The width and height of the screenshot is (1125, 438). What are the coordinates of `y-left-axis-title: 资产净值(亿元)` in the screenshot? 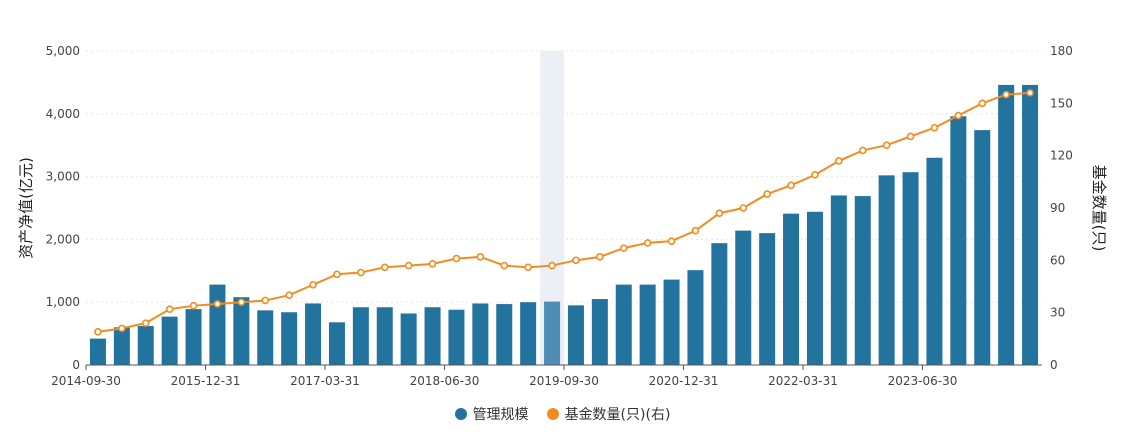 It's located at (26, 208).